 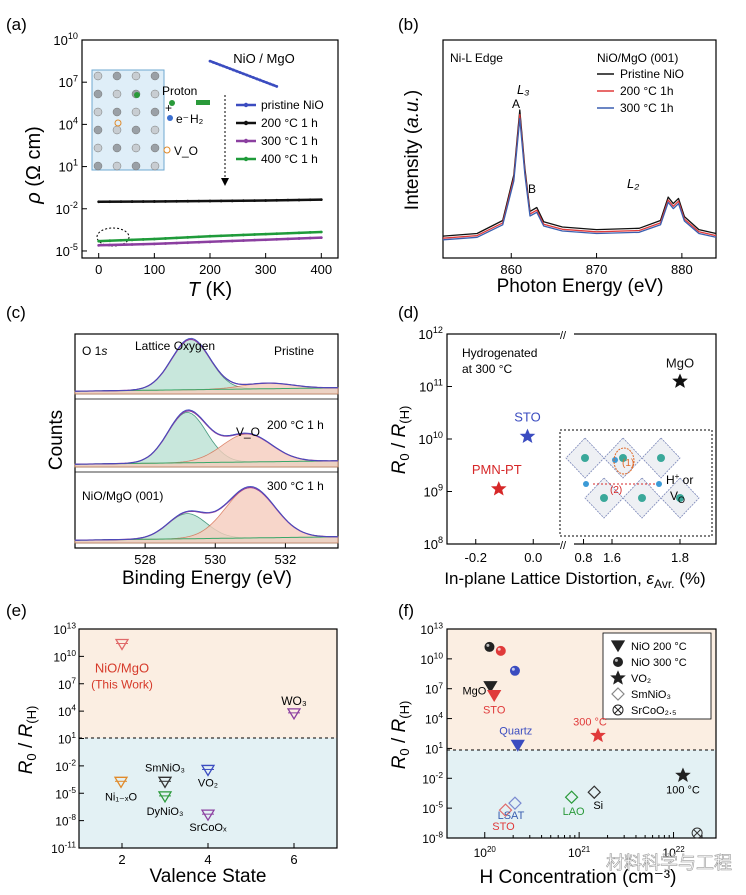 I want to click on panel-f-legend: NiO 200 °C NiO 300 °C VO₂ SmNiO₃ SrCoO₂.₅, so click(x=648, y=678).